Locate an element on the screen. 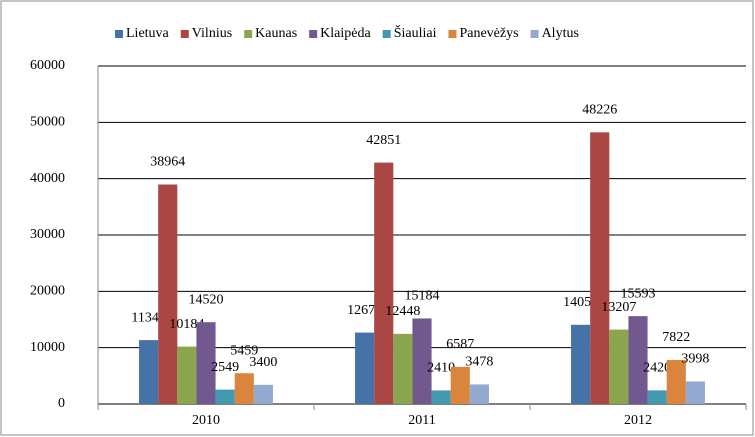  y-tick-label: 40000 is located at coordinates (47, 178).